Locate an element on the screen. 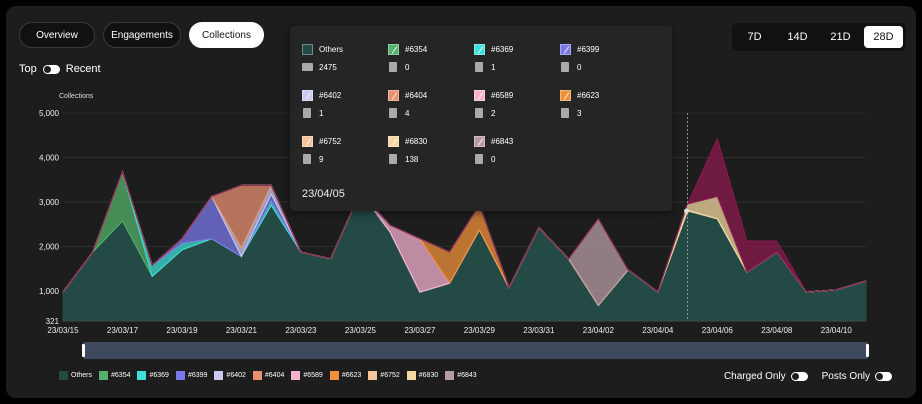  tooltip-item: #6354 0 is located at coordinates (428, 63).